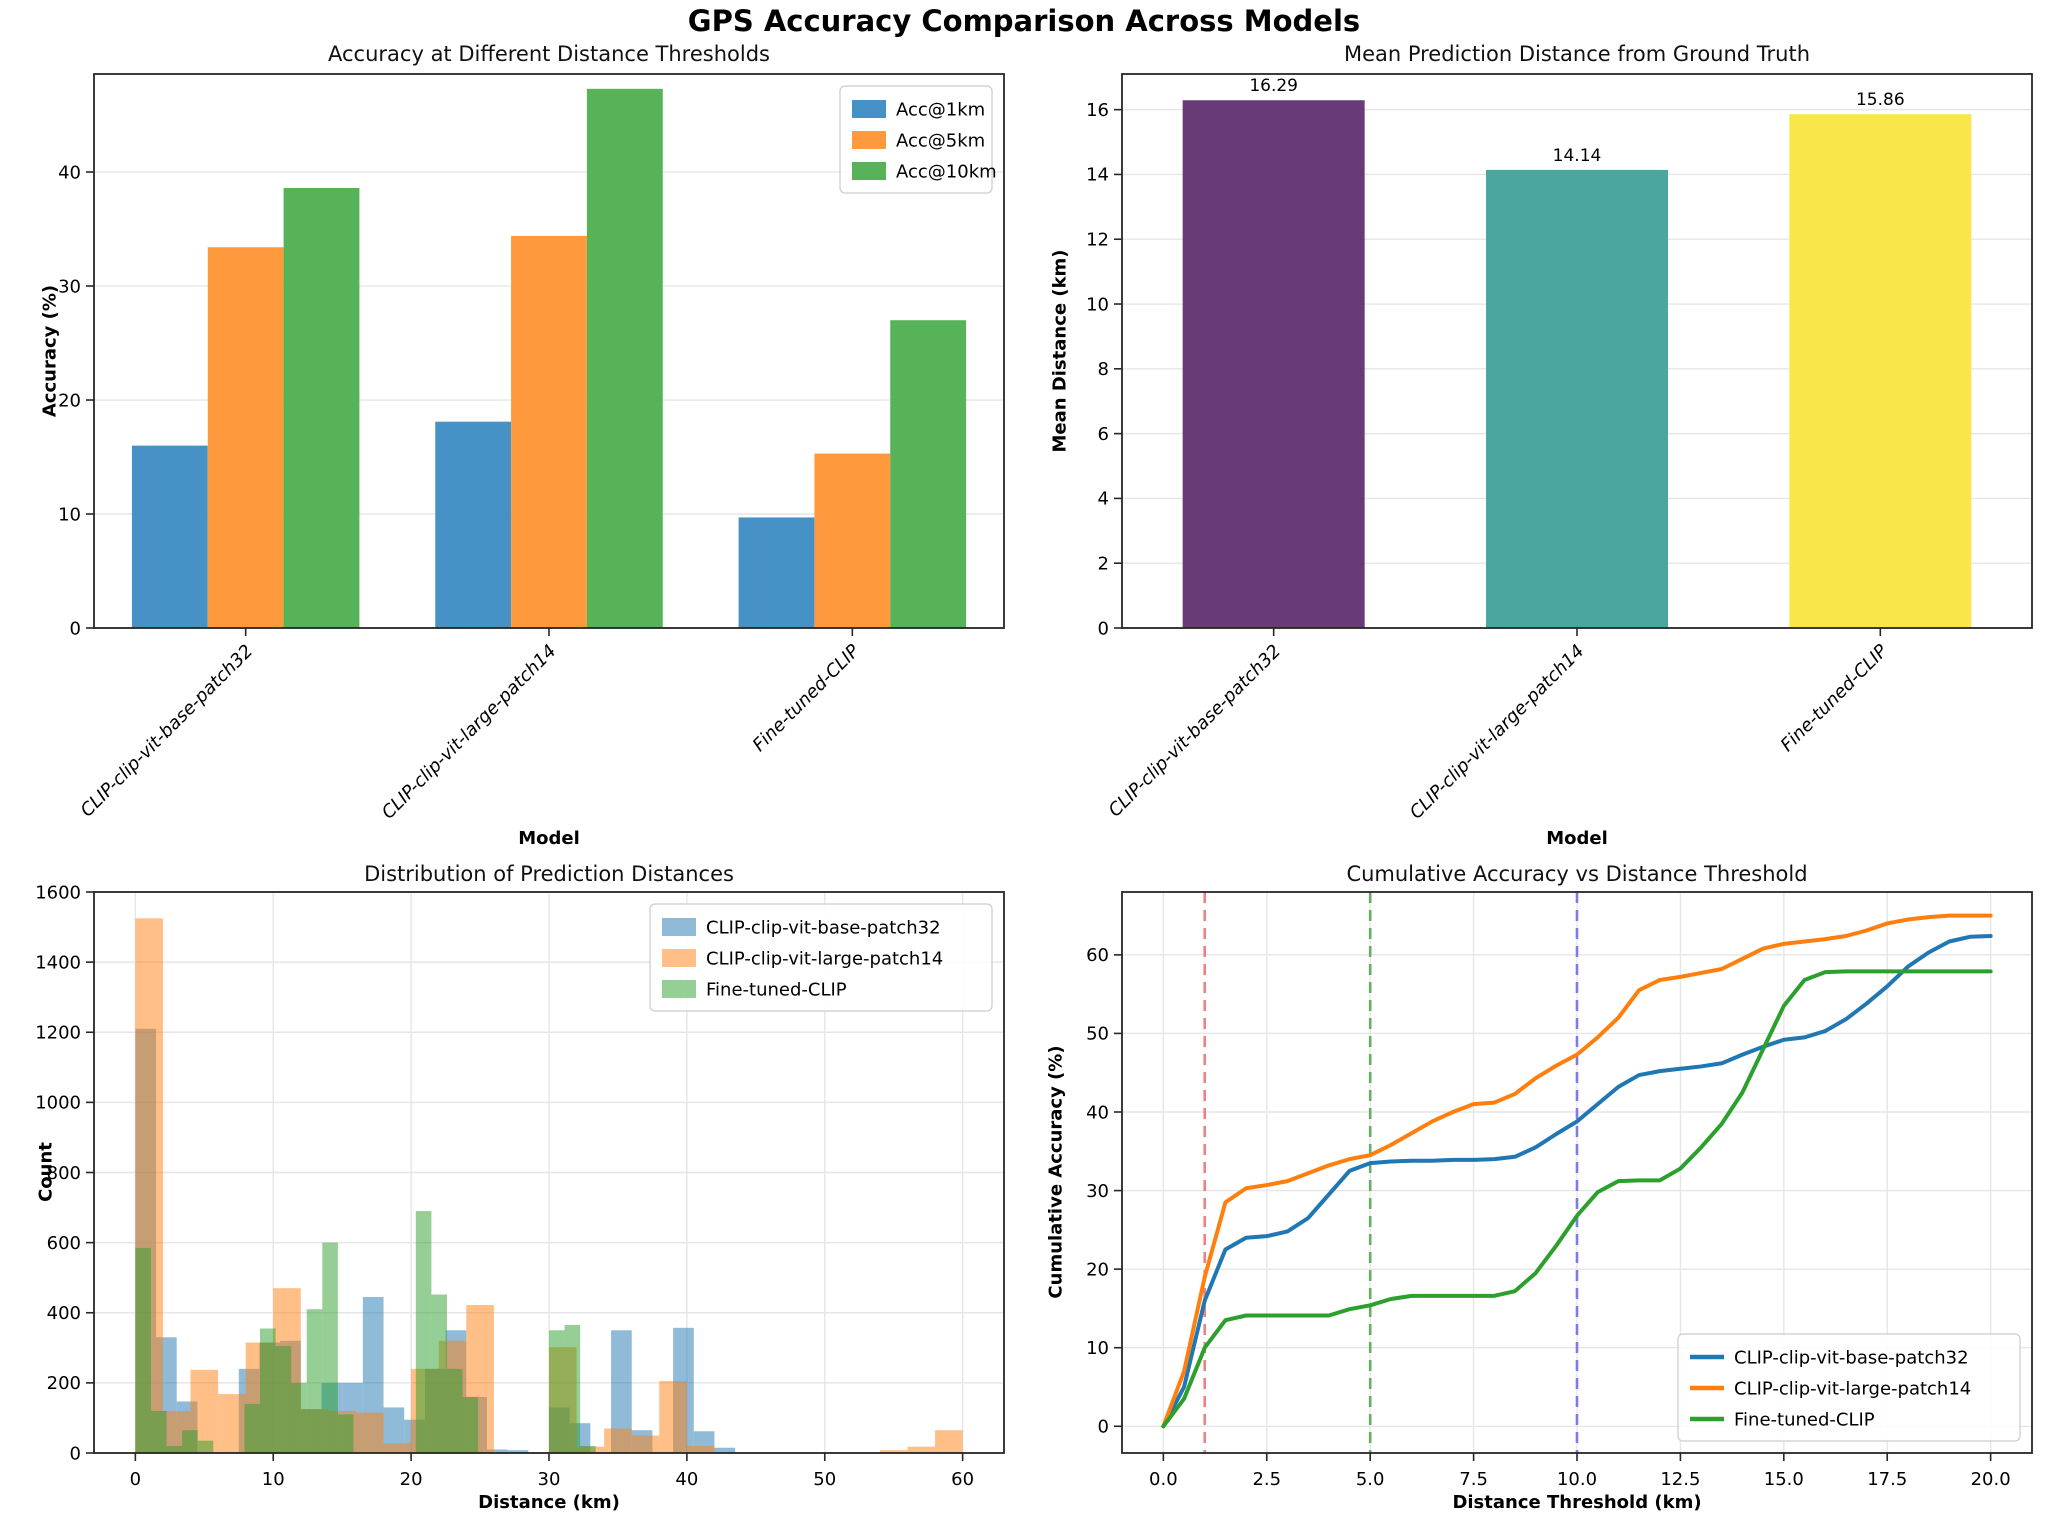 This screenshot has width=2048, height=1521. Describe the element at coordinates (823, 927) in the screenshot. I see `legend-label: CLIP-clip-vit-base-patch32` at that location.